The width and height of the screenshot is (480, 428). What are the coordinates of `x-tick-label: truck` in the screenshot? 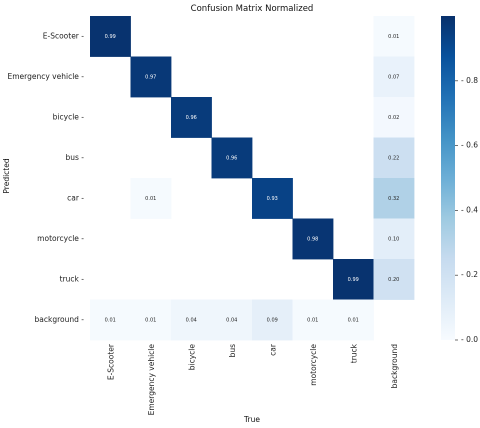 It's located at (353, 353).